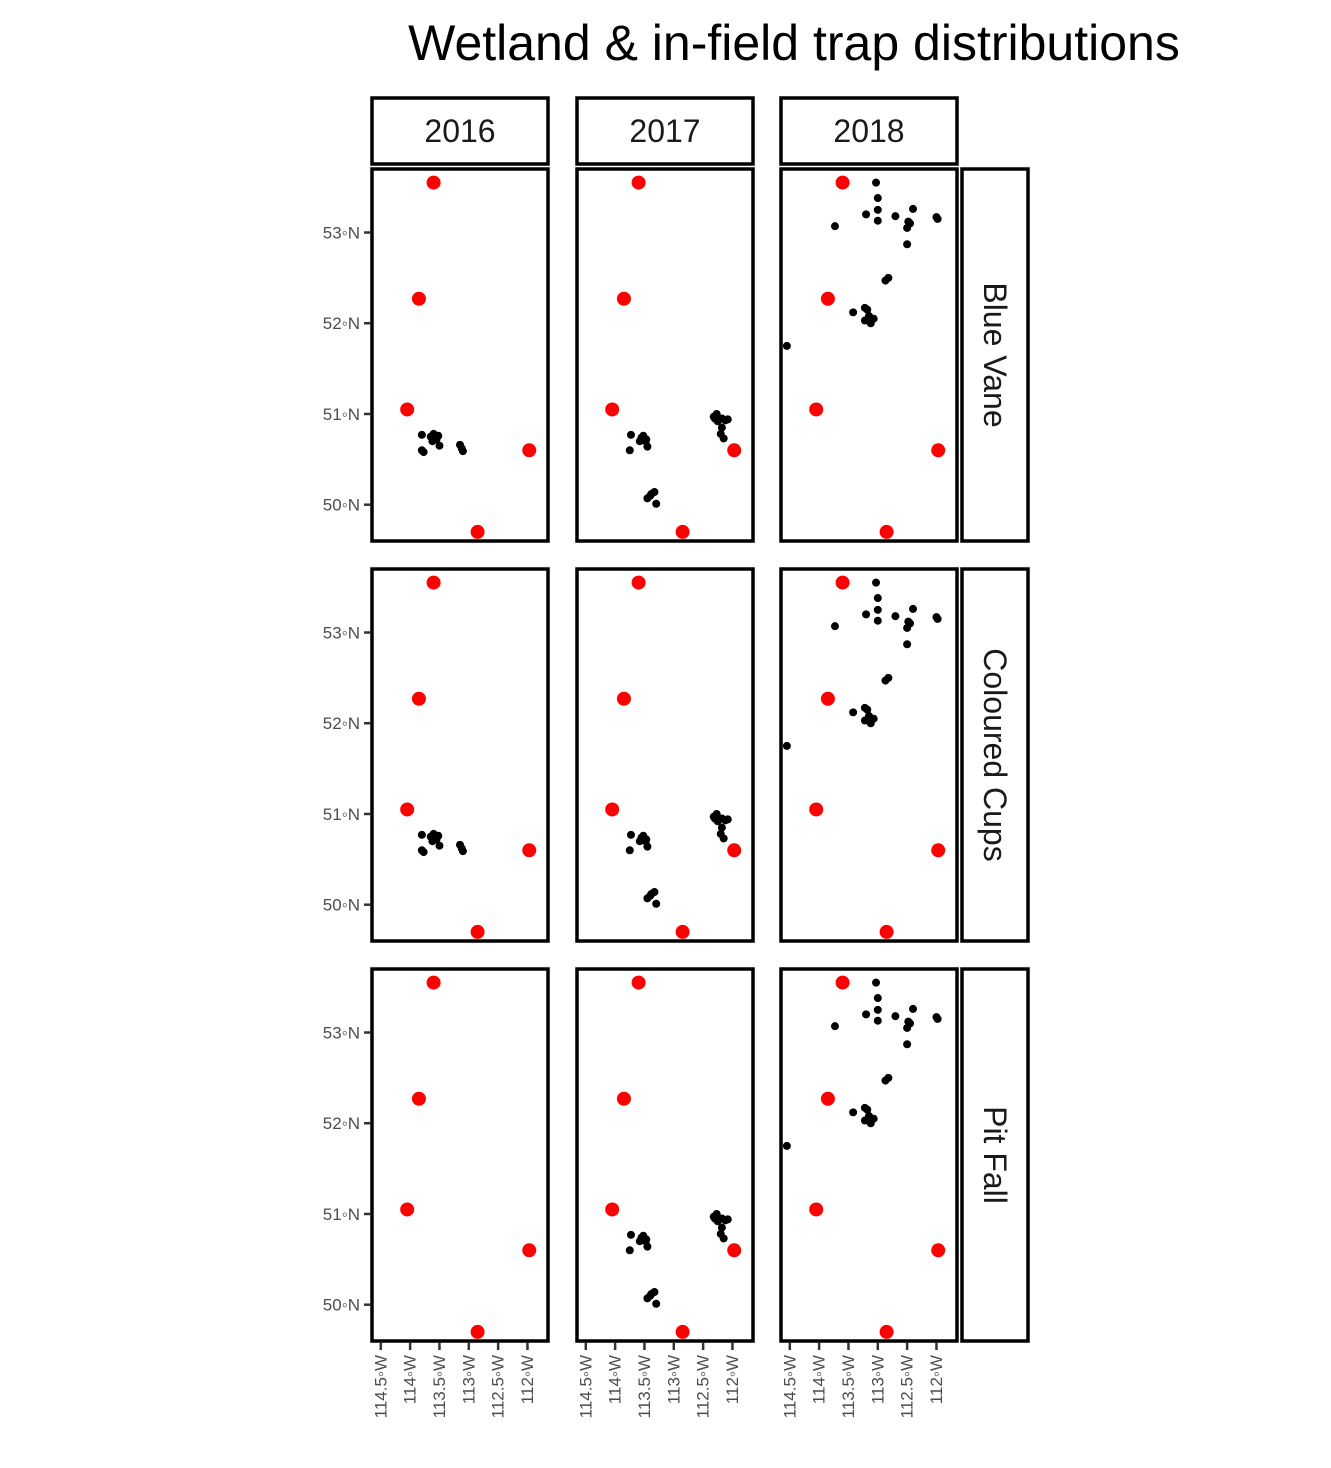  I want to click on row-strip-label: Pit Fall, so click(995, 1155).